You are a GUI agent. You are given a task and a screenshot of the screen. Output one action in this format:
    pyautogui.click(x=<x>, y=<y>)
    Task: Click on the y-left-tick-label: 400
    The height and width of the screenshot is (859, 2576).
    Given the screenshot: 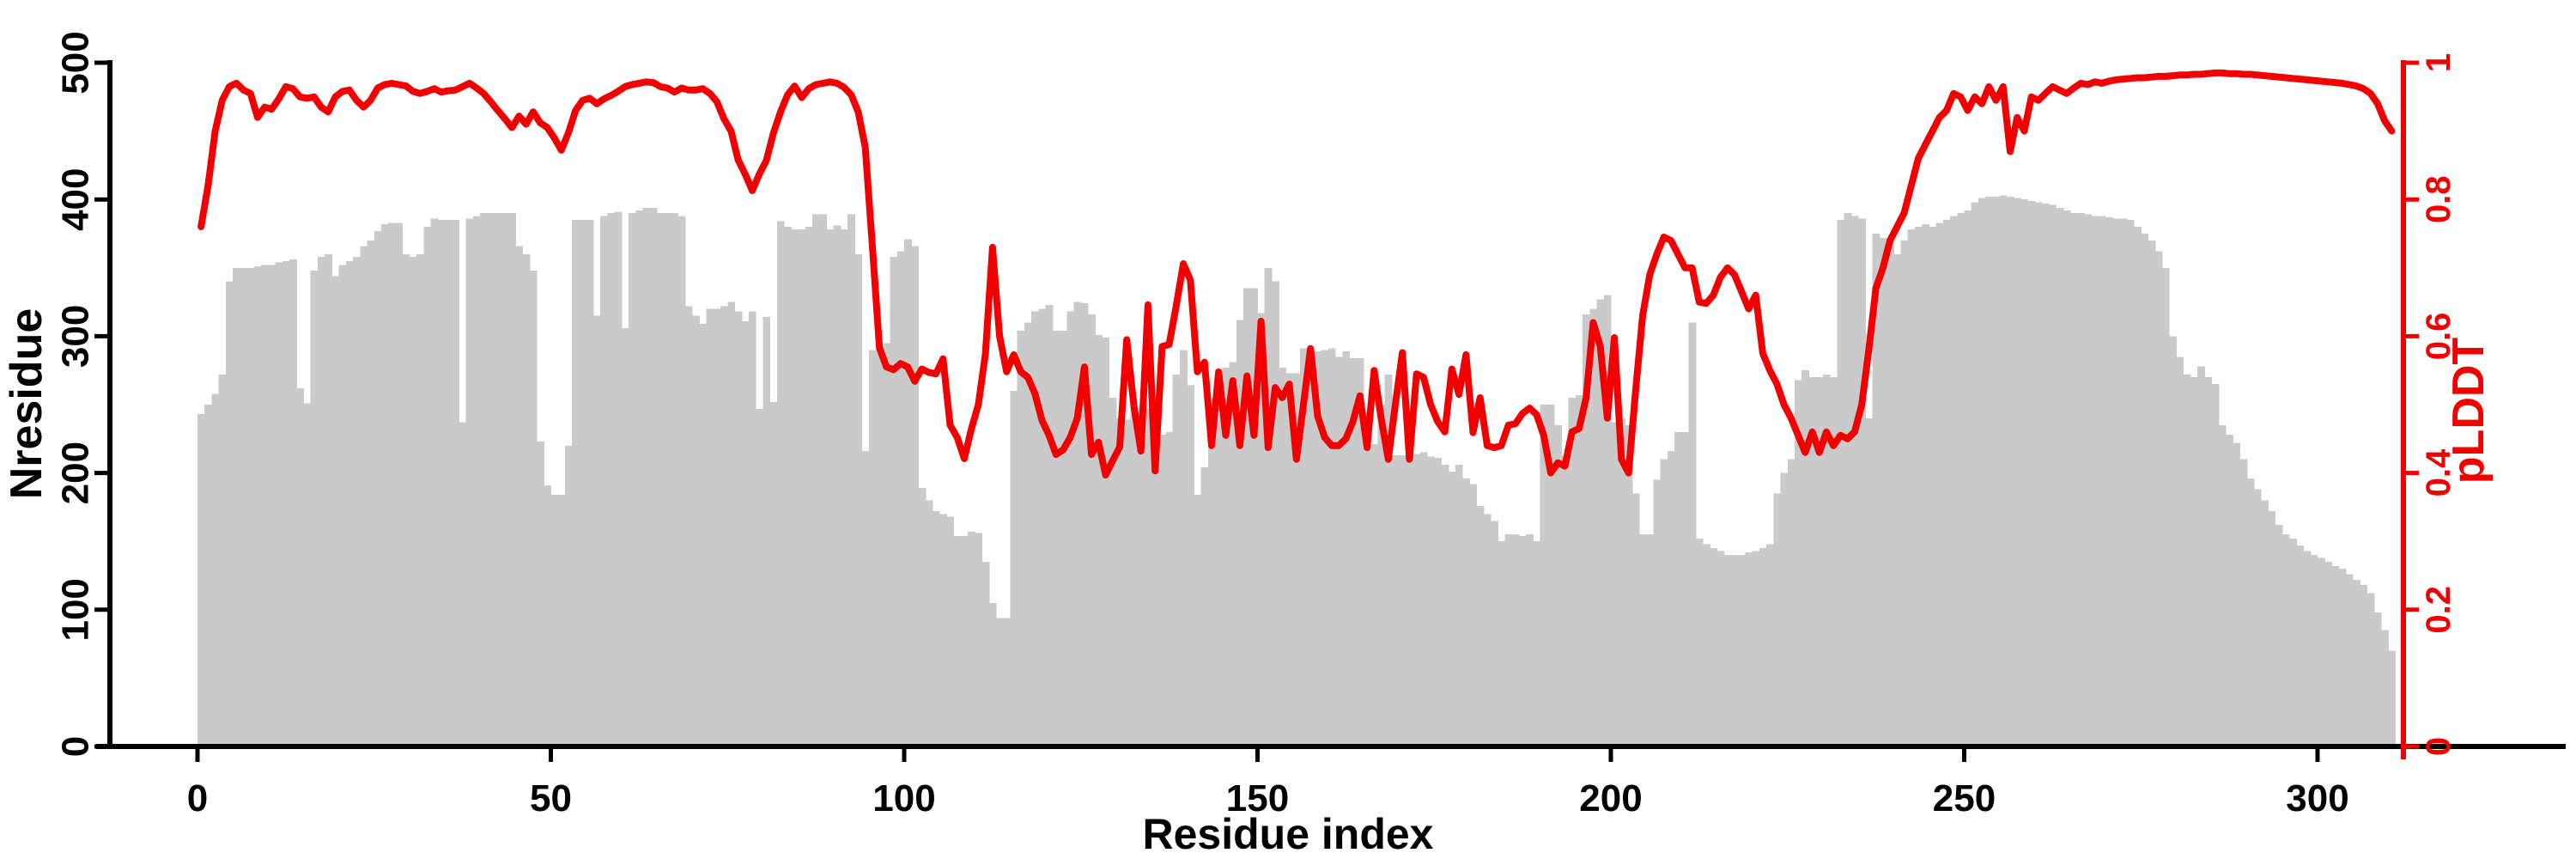 What is the action you would take?
    pyautogui.click(x=76, y=199)
    